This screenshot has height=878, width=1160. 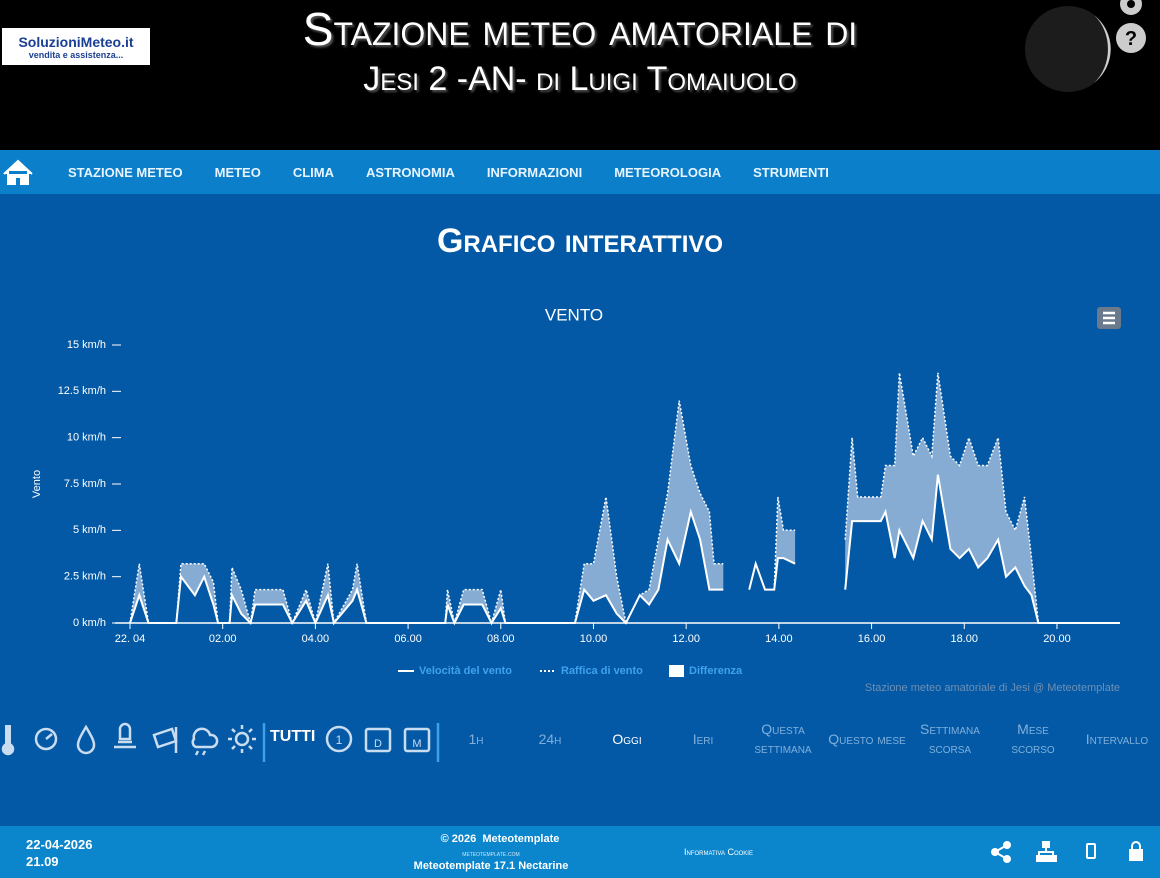 What do you see at coordinates (580, 241) in the screenshot?
I see `page-title: Grafico interattivo` at bounding box center [580, 241].